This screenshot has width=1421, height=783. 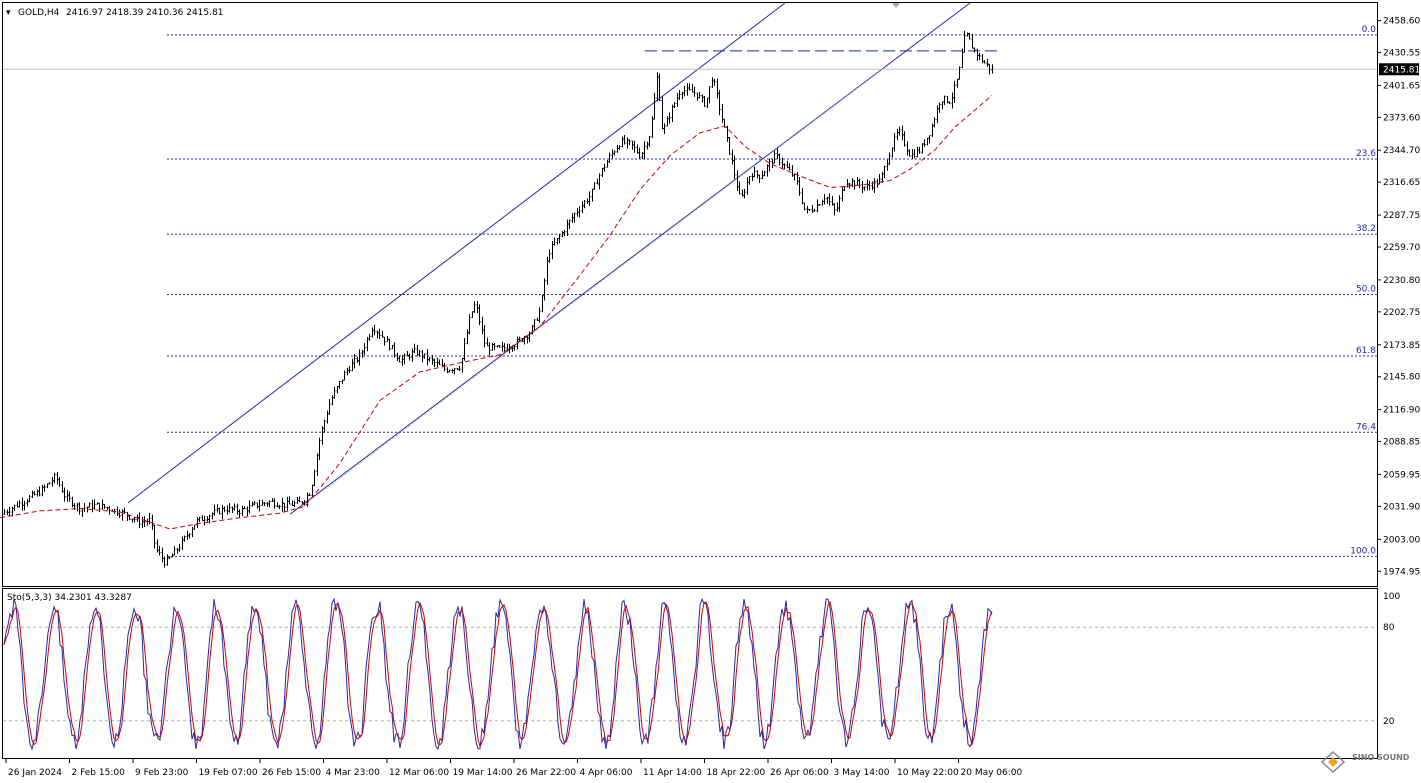 What do you see at coordinates (99, 773) in the screenshot?
I see `time-tick-label: 2 Feb 15:00` at bounding box center [99, 773].